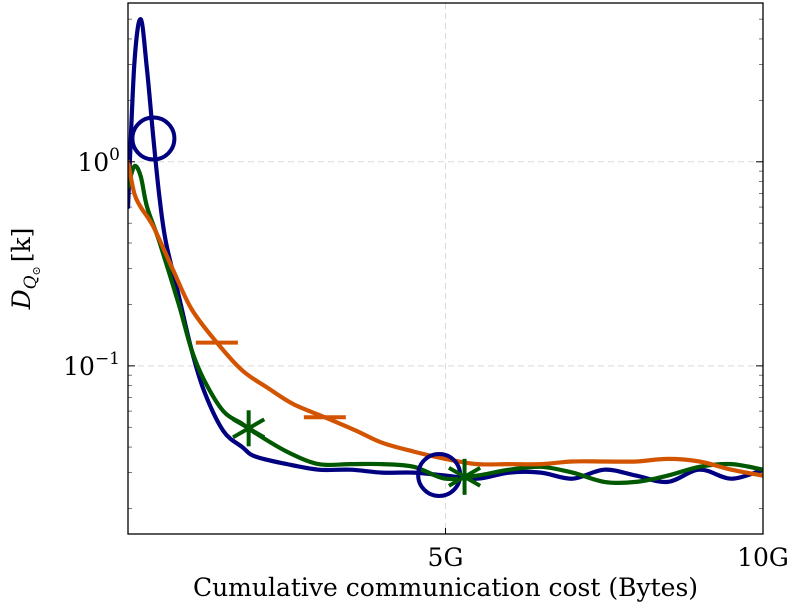 The width and height of the screenshot is (796, 612). What do you see at coordinates (36, 270) in the screenshot?
I see `y-axis-label-subsub: ⊙` at bounding box center [36, 270].